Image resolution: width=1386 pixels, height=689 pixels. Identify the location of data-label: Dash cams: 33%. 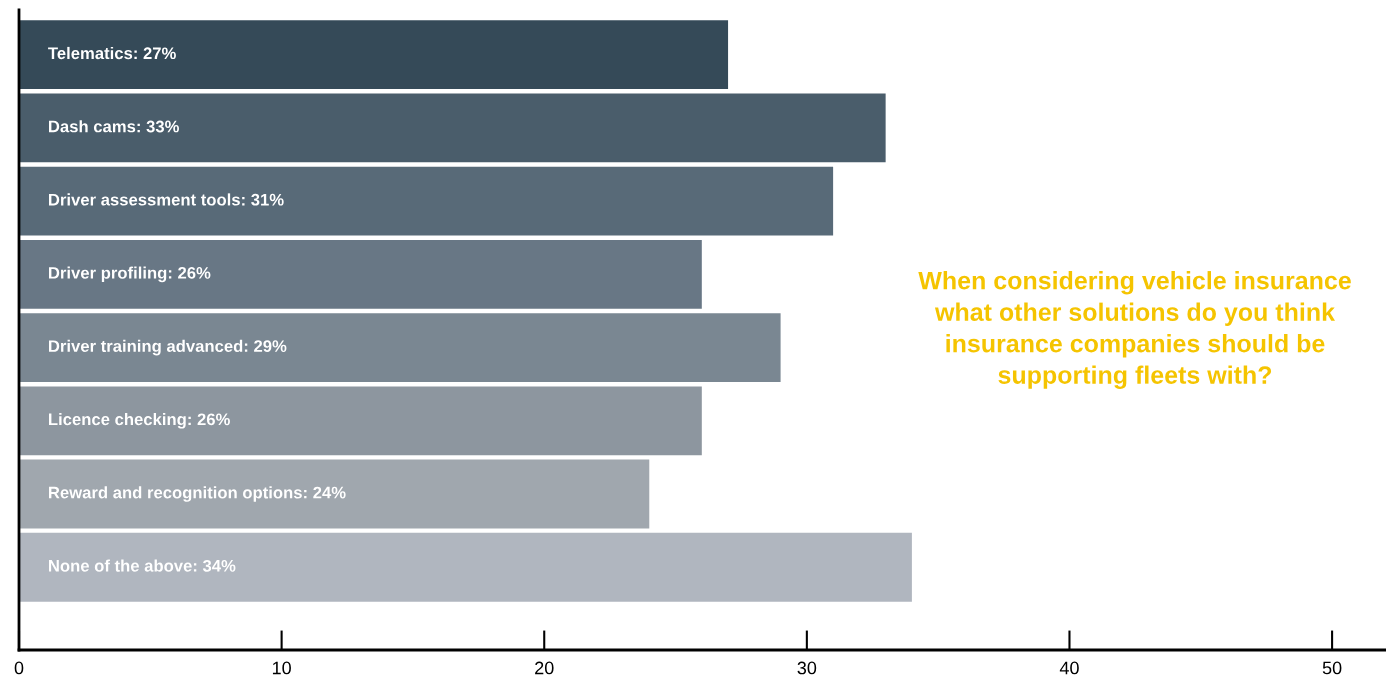
(114, 126).